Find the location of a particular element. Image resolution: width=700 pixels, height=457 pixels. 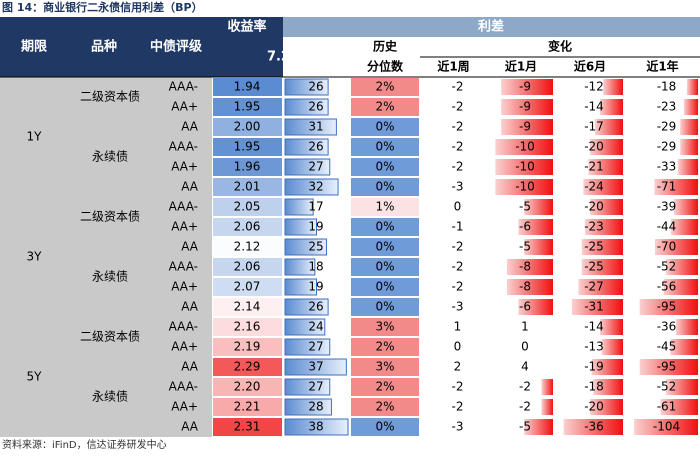

period: 5Y is located at coordinates (35, 377).